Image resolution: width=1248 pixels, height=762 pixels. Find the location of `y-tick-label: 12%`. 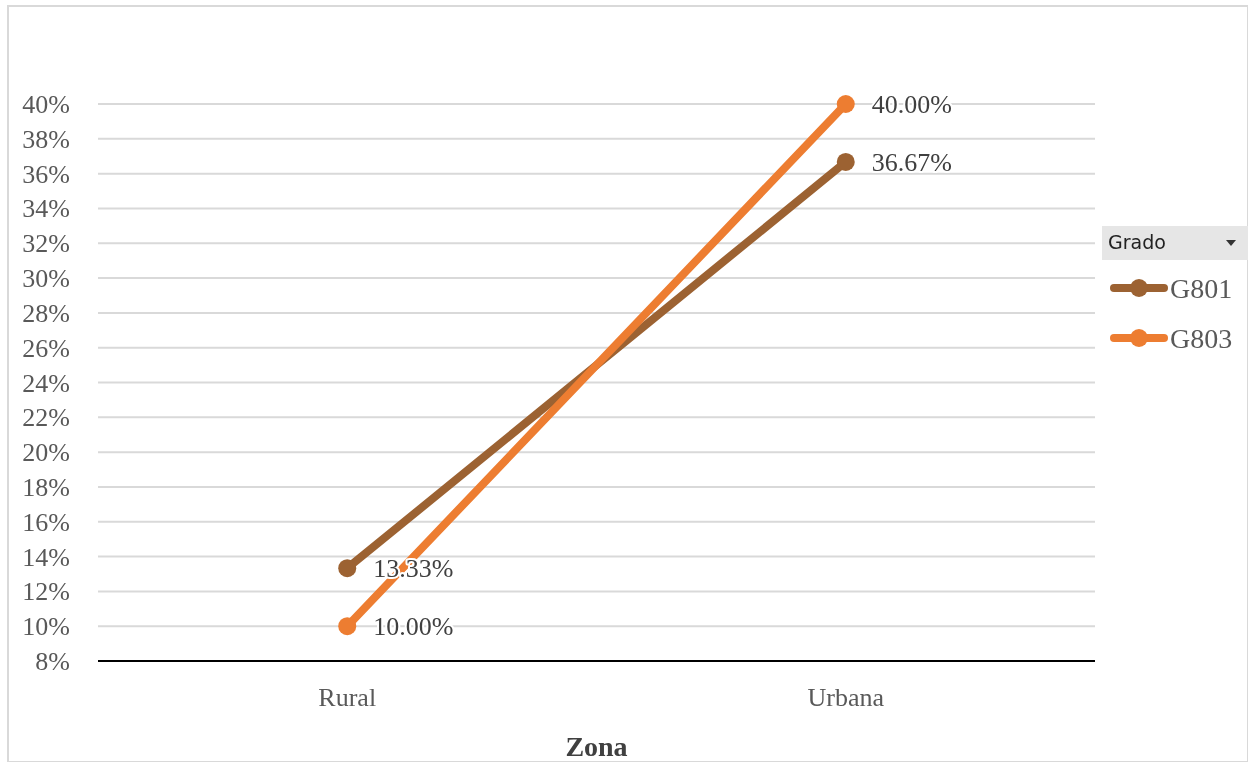

y-tick-label: 12% is located at coordinates (46, 592).